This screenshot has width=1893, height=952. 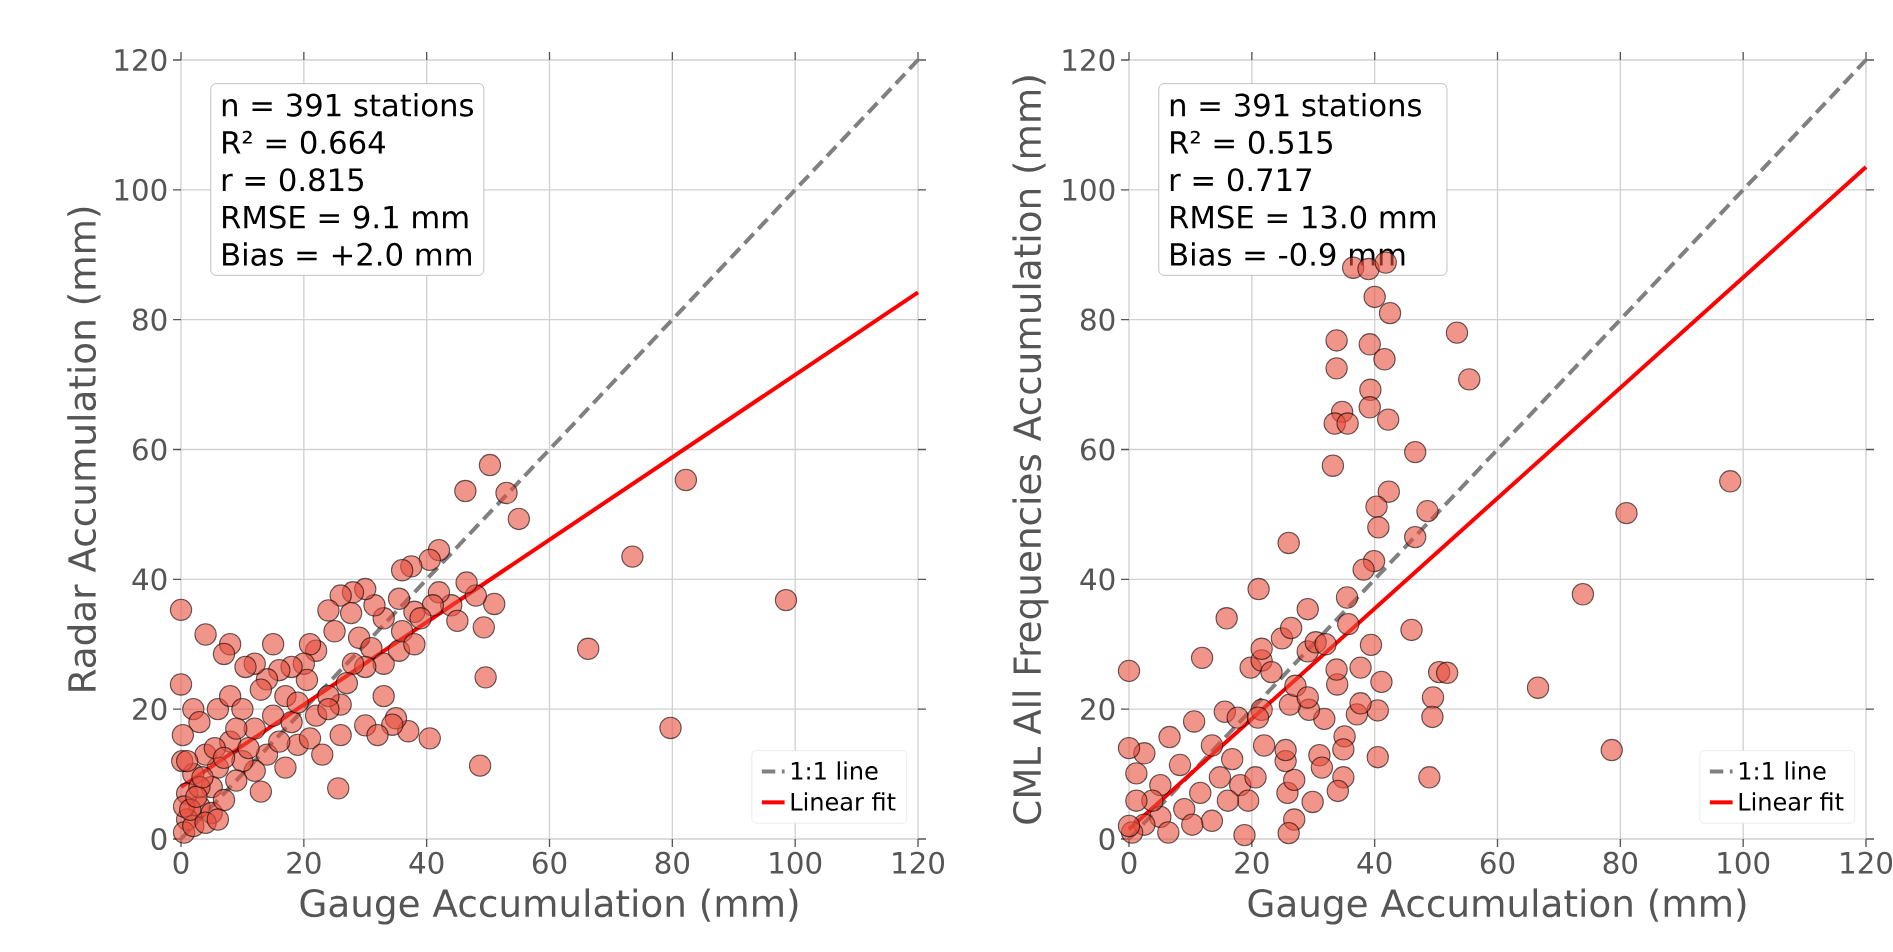 What do you see at coordinates (1241, 180) in the screenshot?
I see `annotation: r = 0.717` at bounding box center [1241, 180].